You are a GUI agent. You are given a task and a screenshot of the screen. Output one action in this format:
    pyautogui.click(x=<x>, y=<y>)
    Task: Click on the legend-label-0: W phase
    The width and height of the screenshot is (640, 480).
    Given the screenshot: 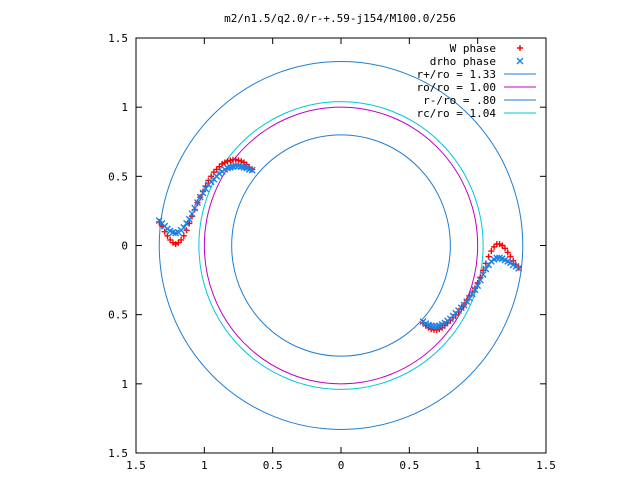 What is the action you would take?
    pyautogui.click(x=473, y=48)
    